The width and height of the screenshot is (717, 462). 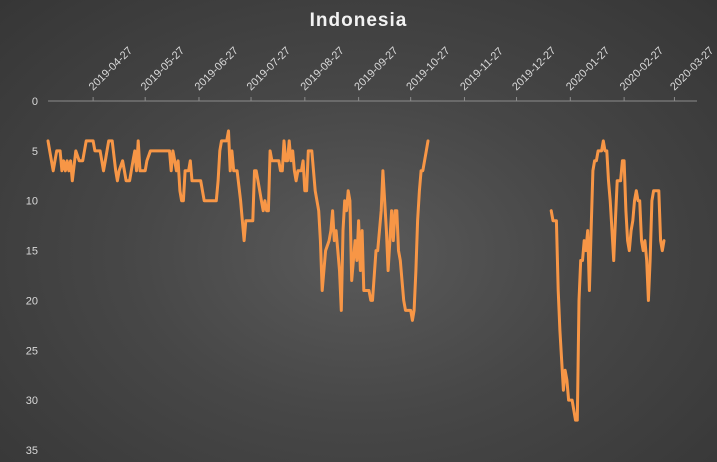 What do you see at coordinates (32, 401) in the screenshot?
I see `y-tick-label: 30` at bounding box center [32, 401].